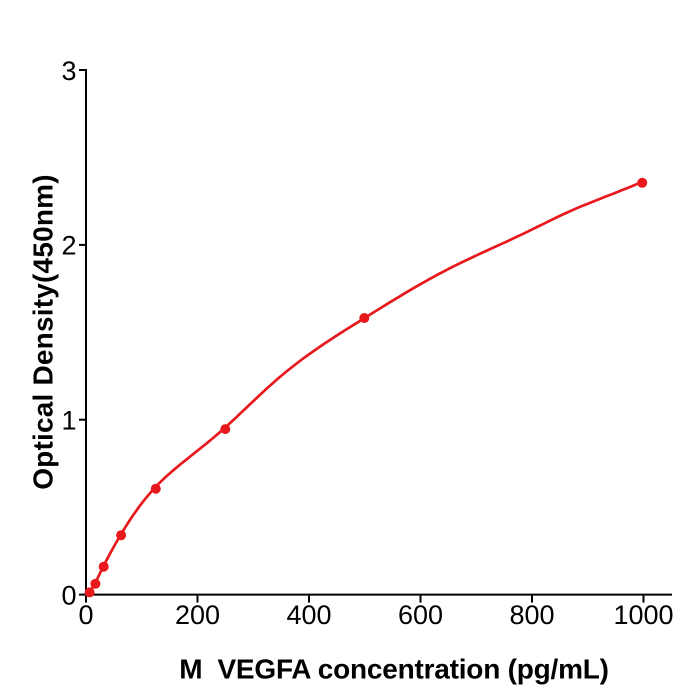 This screenshot has width=700, height=700. Describe the element at coordinates (308, 615) in the screenshot. I see `svg-text: 400` at that location.